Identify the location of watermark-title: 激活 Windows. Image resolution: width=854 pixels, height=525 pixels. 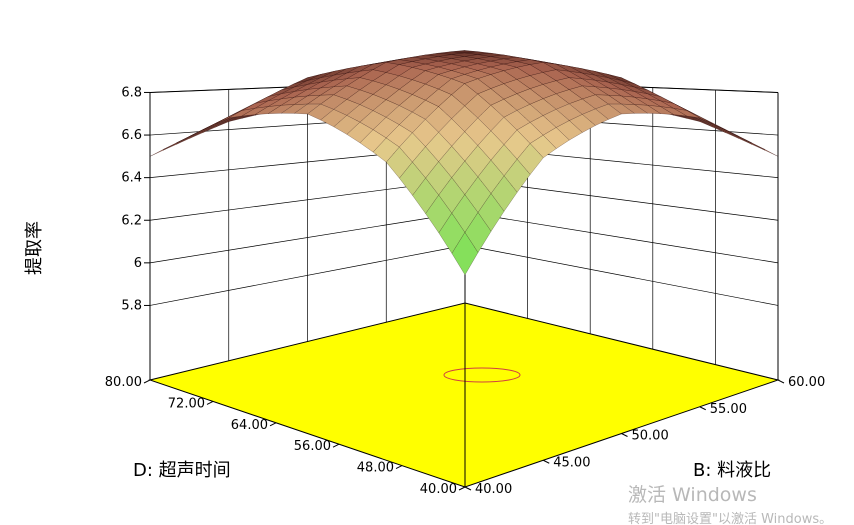
(692, 495).